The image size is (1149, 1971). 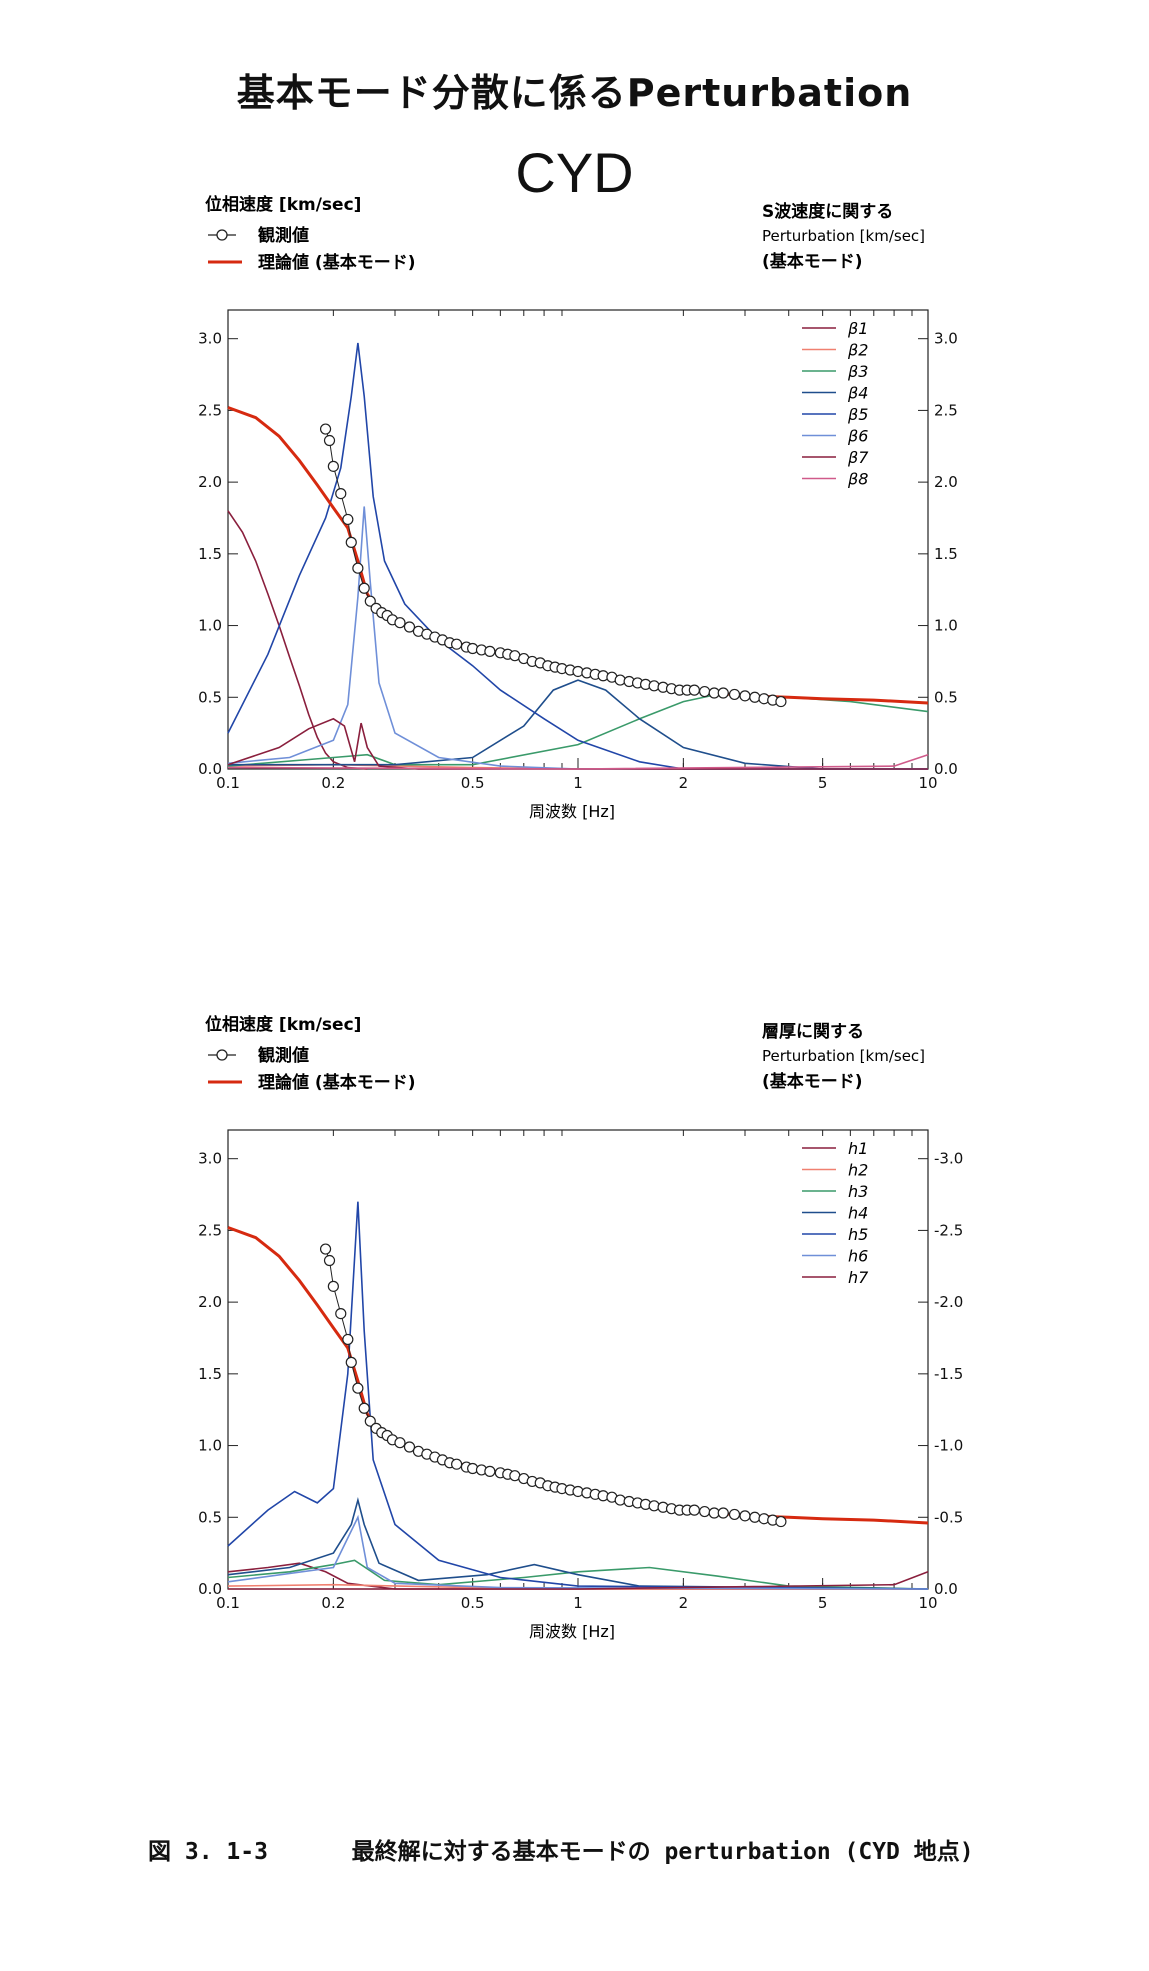 What do you see at coordinates (210, 1517) in the screenshot?
I see `y-left-tick-label: 0.5` at bounding box center [210, 1517].